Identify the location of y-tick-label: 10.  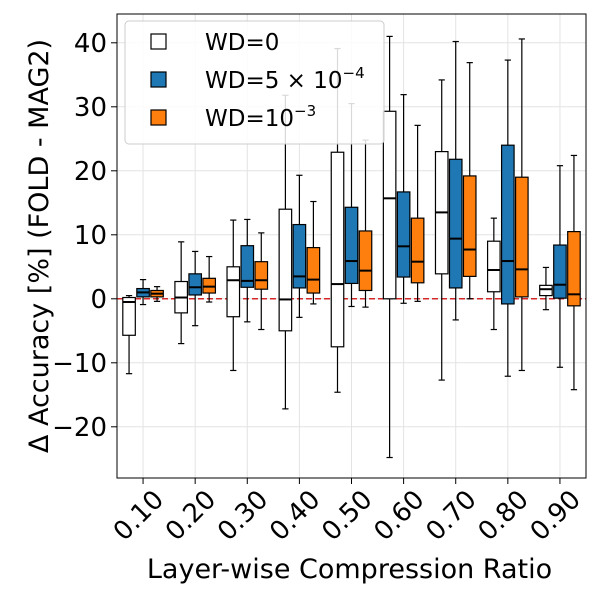
(90, 236).